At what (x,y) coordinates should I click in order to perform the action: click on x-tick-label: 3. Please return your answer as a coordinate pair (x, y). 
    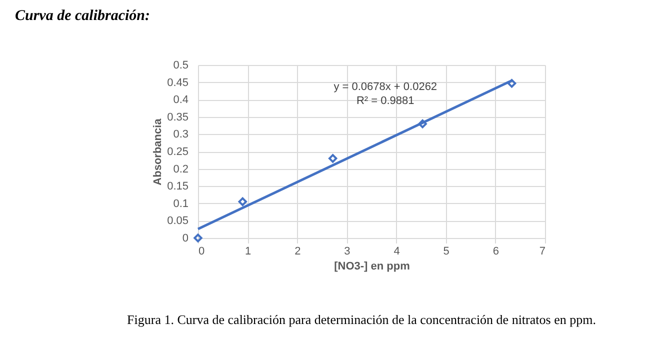
    Looking at the image, I should click on (347, 252).